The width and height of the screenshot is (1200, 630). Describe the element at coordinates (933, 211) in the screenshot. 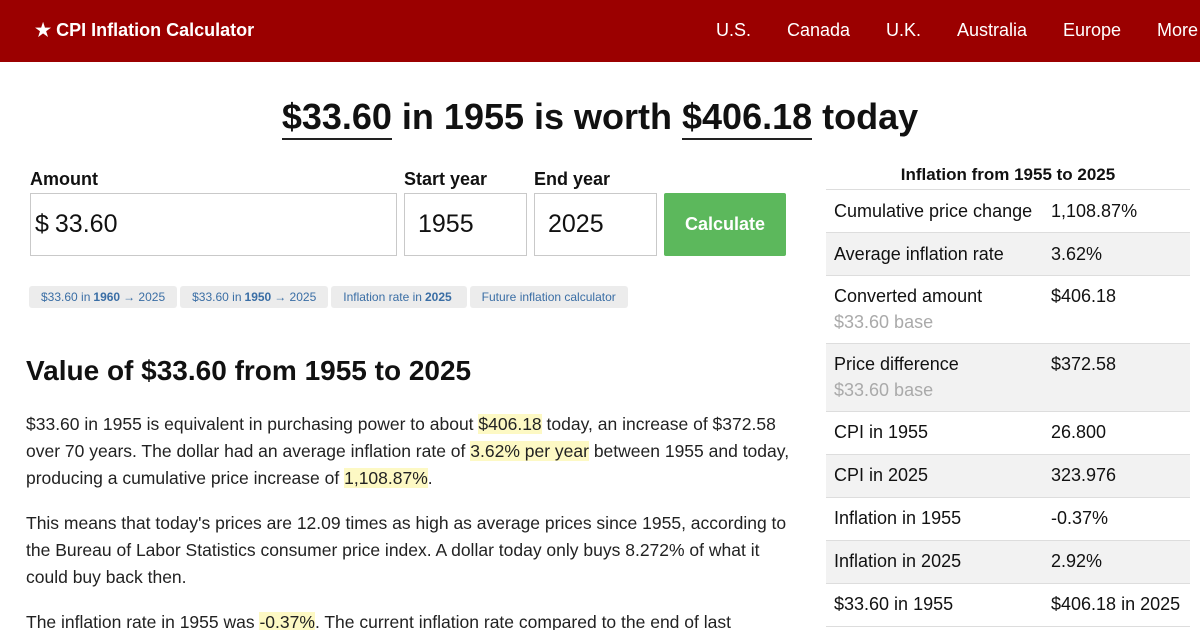

I see `row-label: Cumulative price change` at that location.